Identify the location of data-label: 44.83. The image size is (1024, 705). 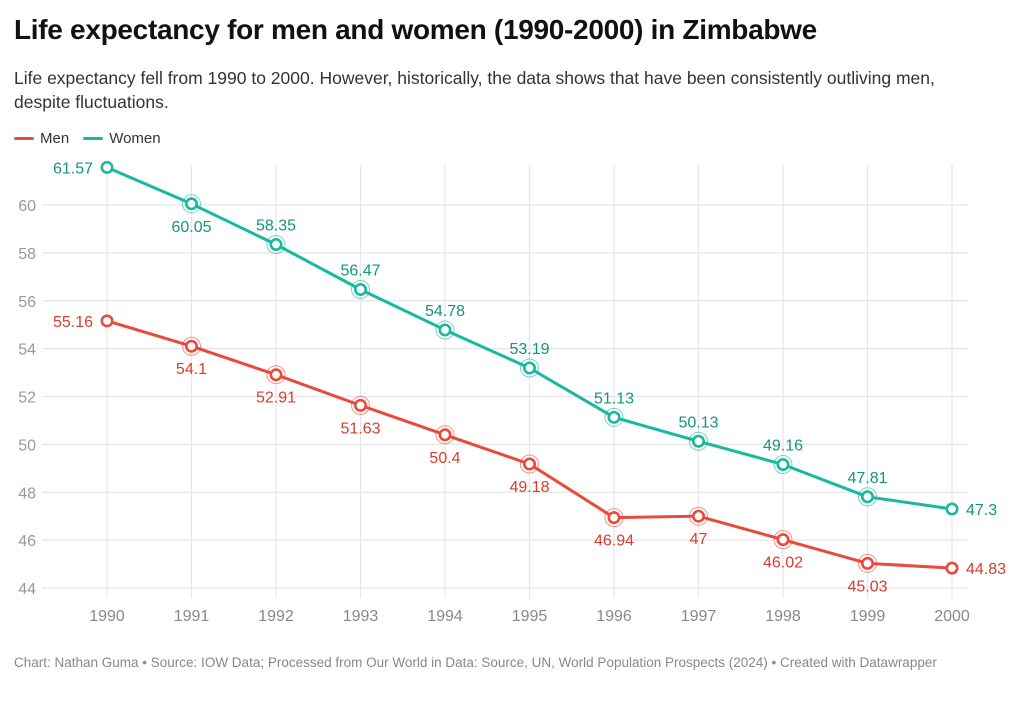
(986, 569).